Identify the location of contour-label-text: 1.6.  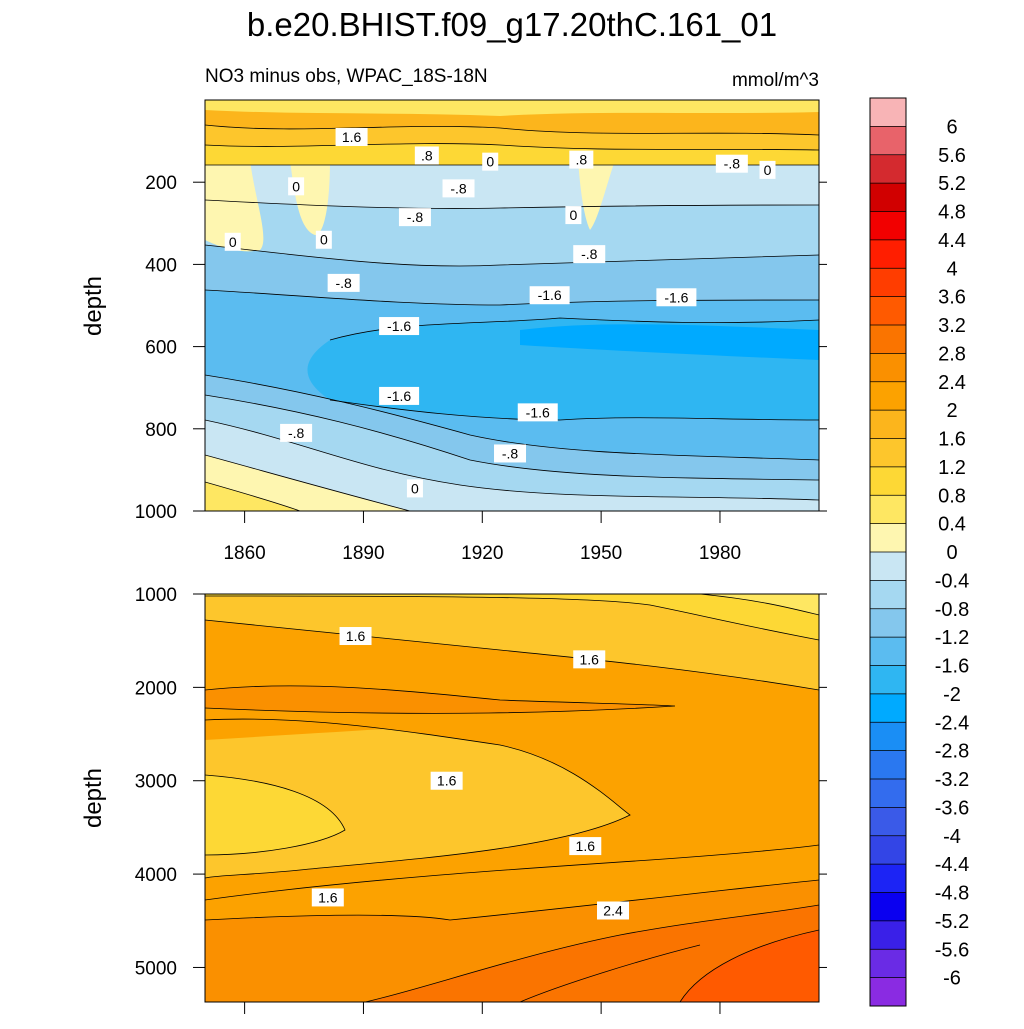
(356, 636).